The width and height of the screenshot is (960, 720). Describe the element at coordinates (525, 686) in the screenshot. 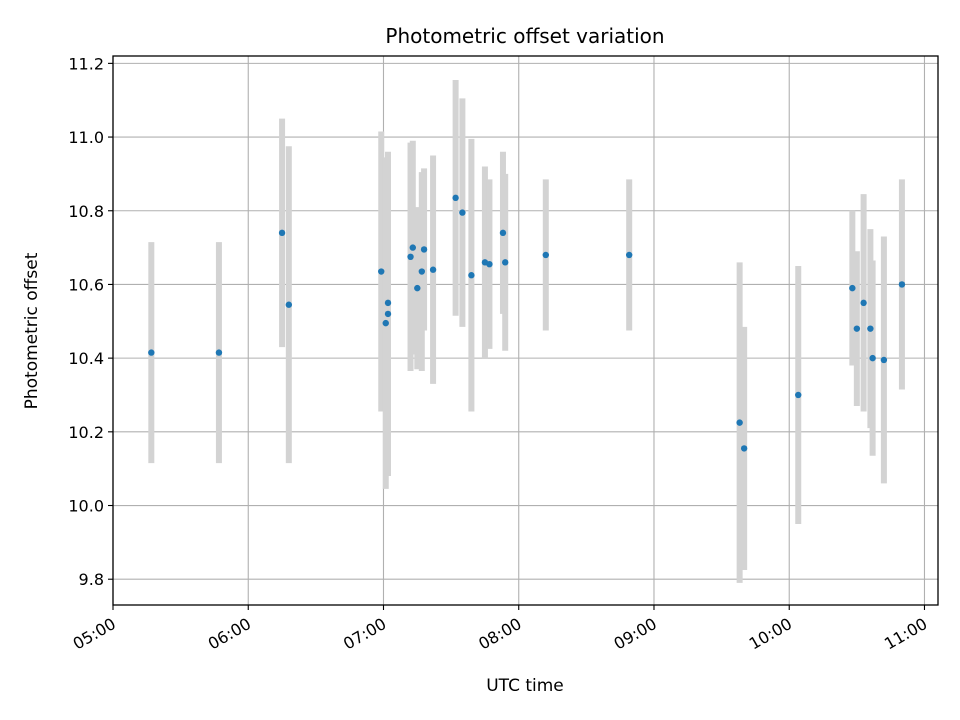

I see `x-axis-label: UTC time` at that location.